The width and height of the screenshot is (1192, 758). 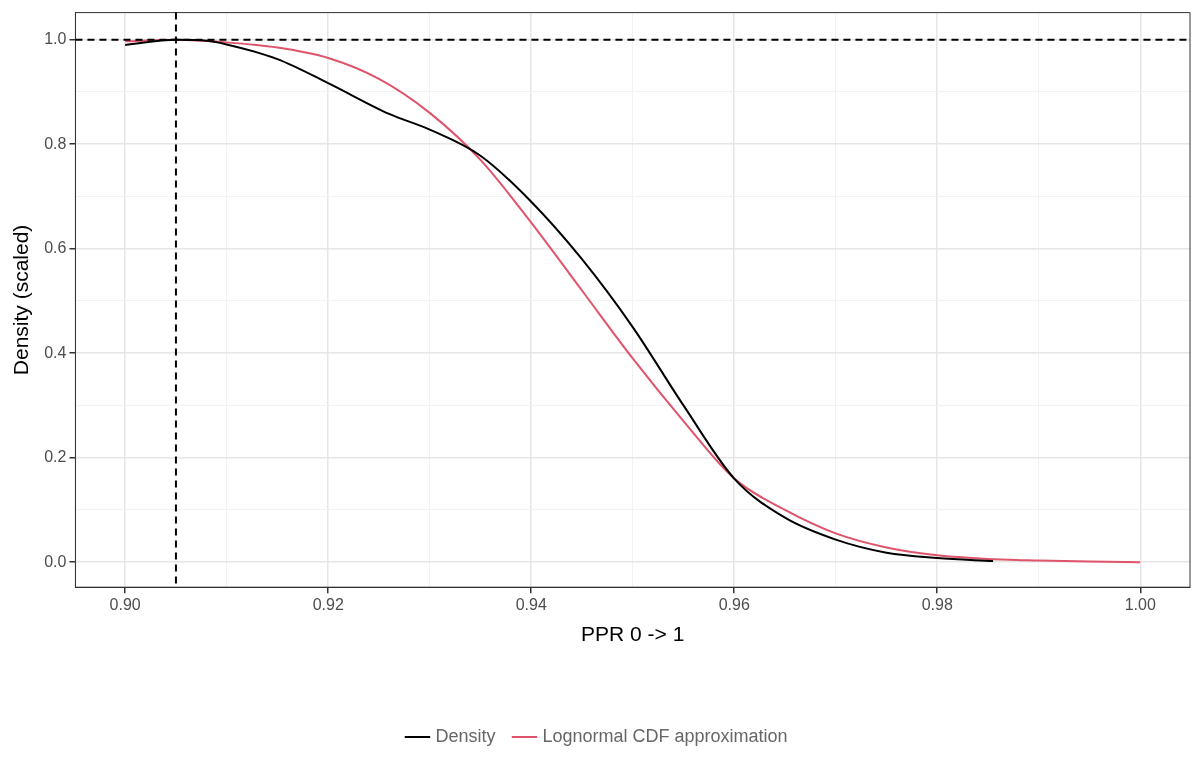 I want to click on x-tick-label: 1.00, so click(x=1140, y=605).